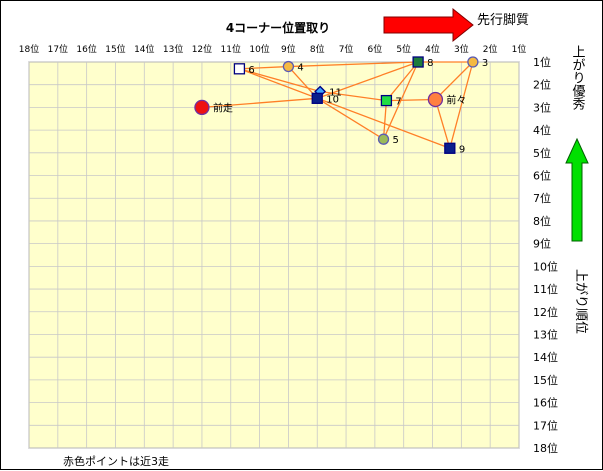  Describe the element at coordinates (580, 301) in the screenshot. I see `y-axis-note-side: 上がり順位` at that location.